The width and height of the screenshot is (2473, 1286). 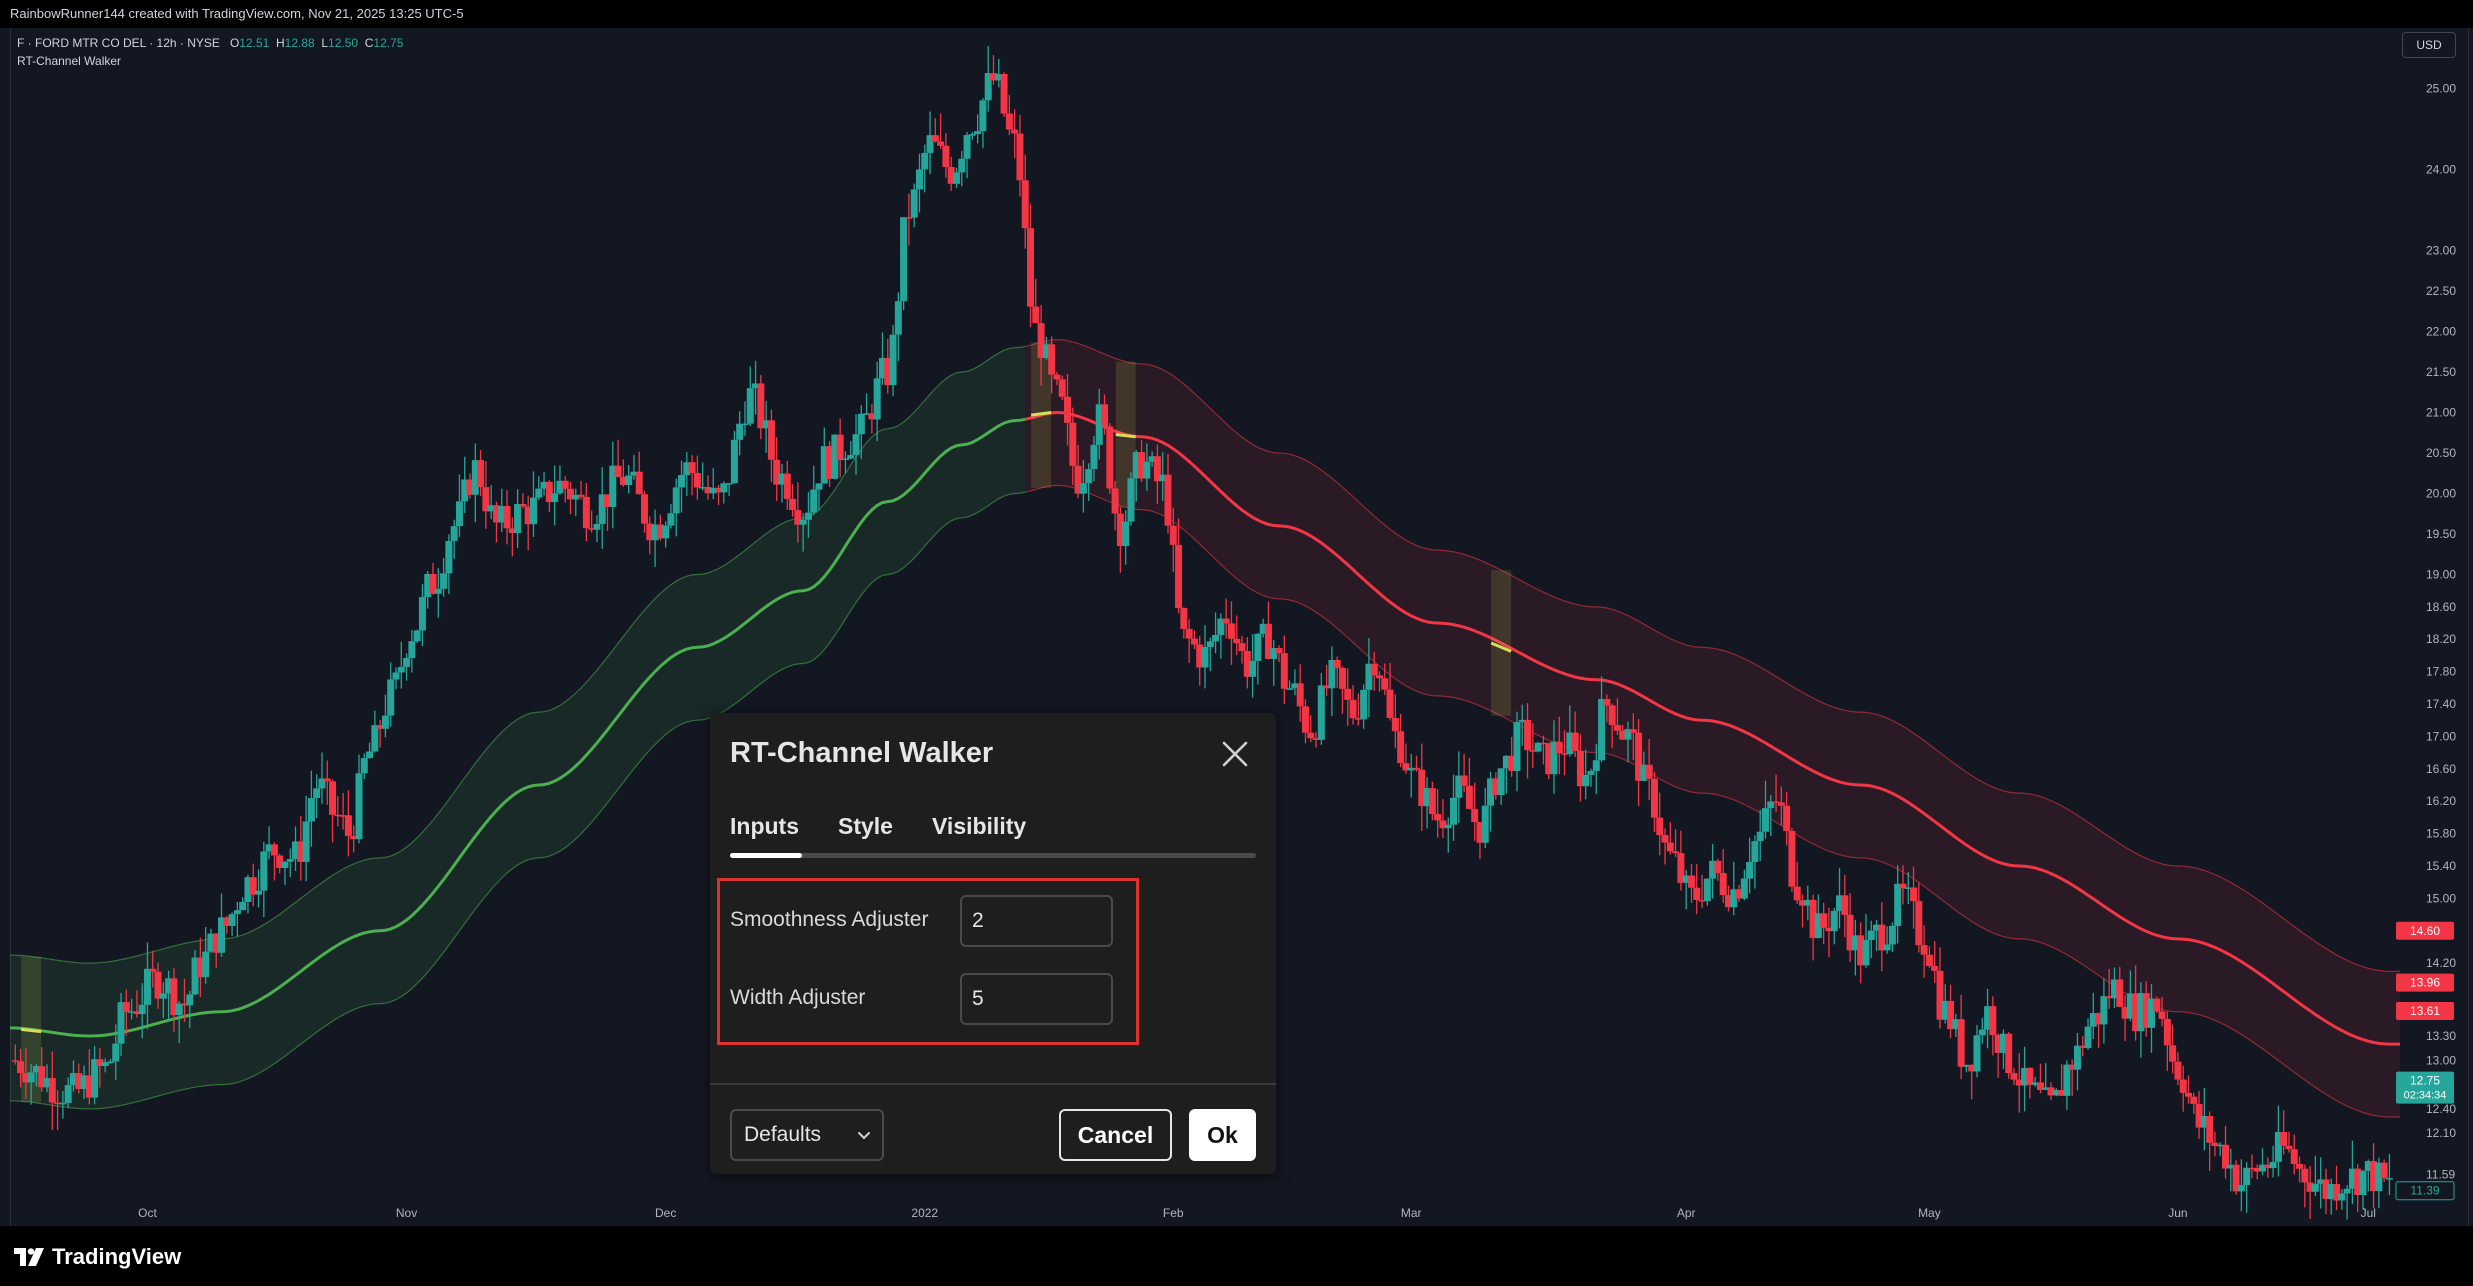 I want to click on legend-indicator: RT-Channel Walker, so click(x=69, y=61).